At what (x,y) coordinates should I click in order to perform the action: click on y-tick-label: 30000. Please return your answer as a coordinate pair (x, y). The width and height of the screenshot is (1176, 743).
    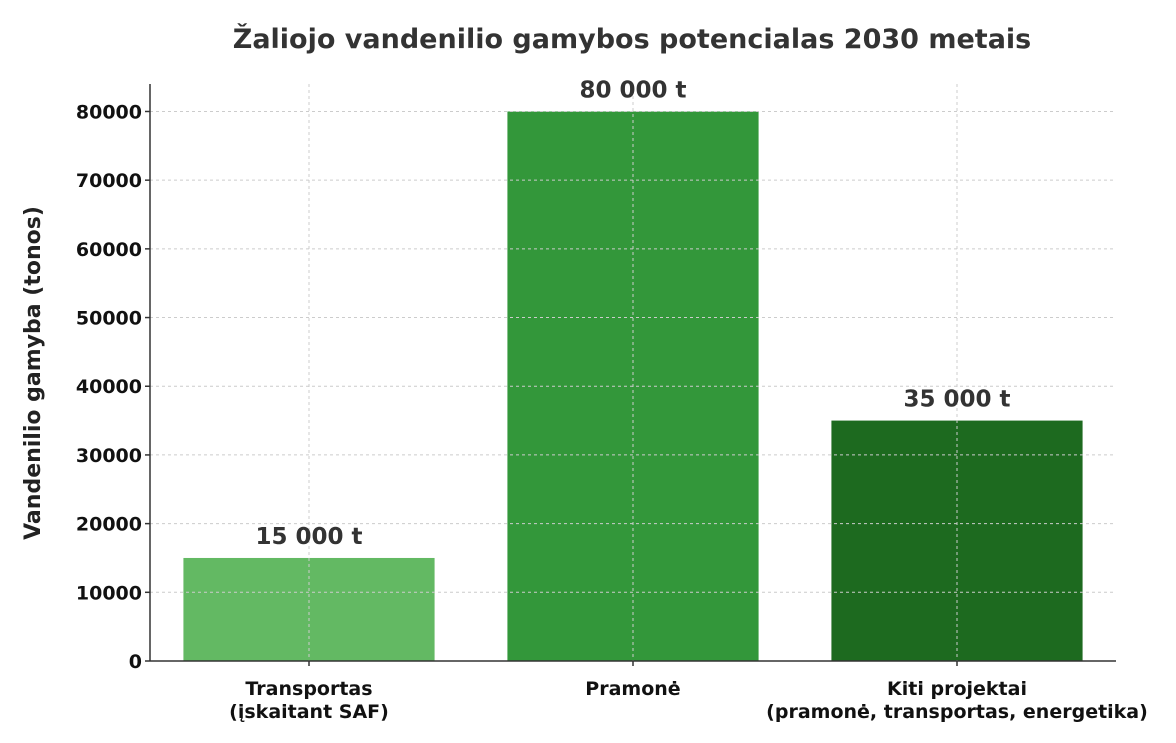
    Looking at the image, I should click on (109, 456).